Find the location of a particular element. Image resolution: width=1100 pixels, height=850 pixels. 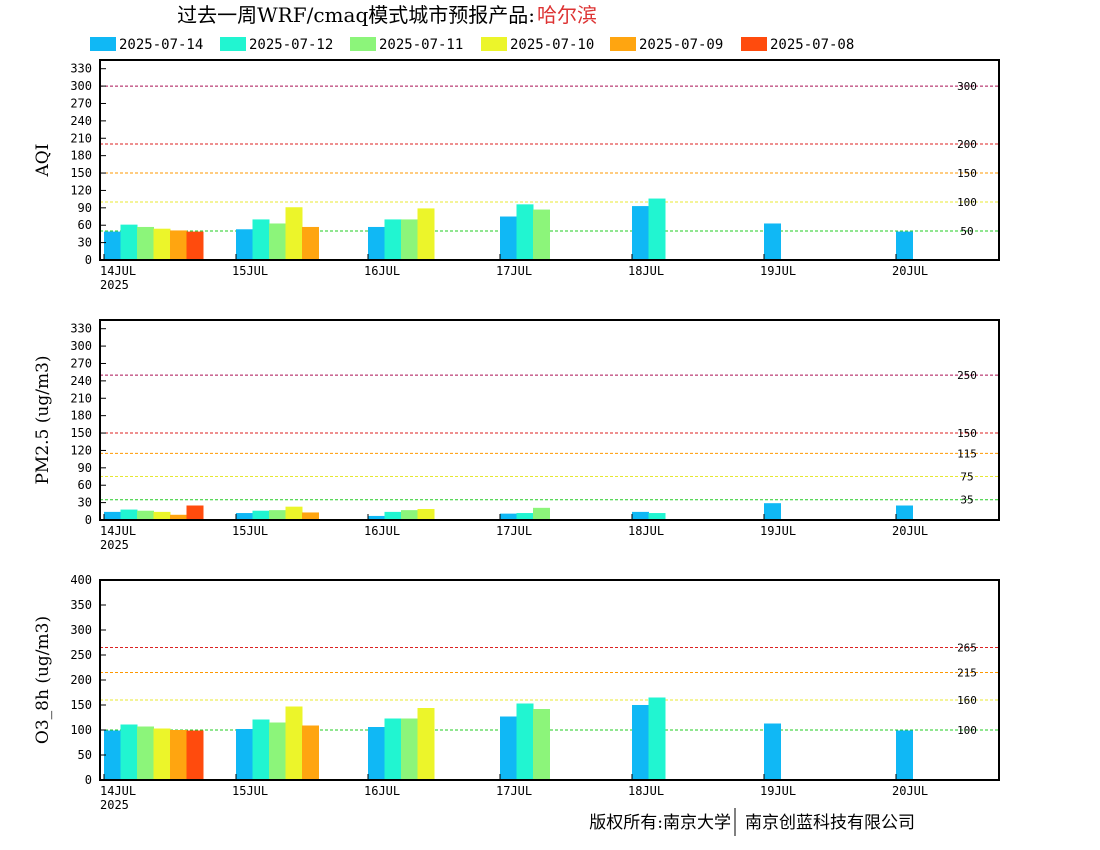

chart-title: 过去一周WRF/cmaq模式城市预报产品: is located at coordinates (356, 15).